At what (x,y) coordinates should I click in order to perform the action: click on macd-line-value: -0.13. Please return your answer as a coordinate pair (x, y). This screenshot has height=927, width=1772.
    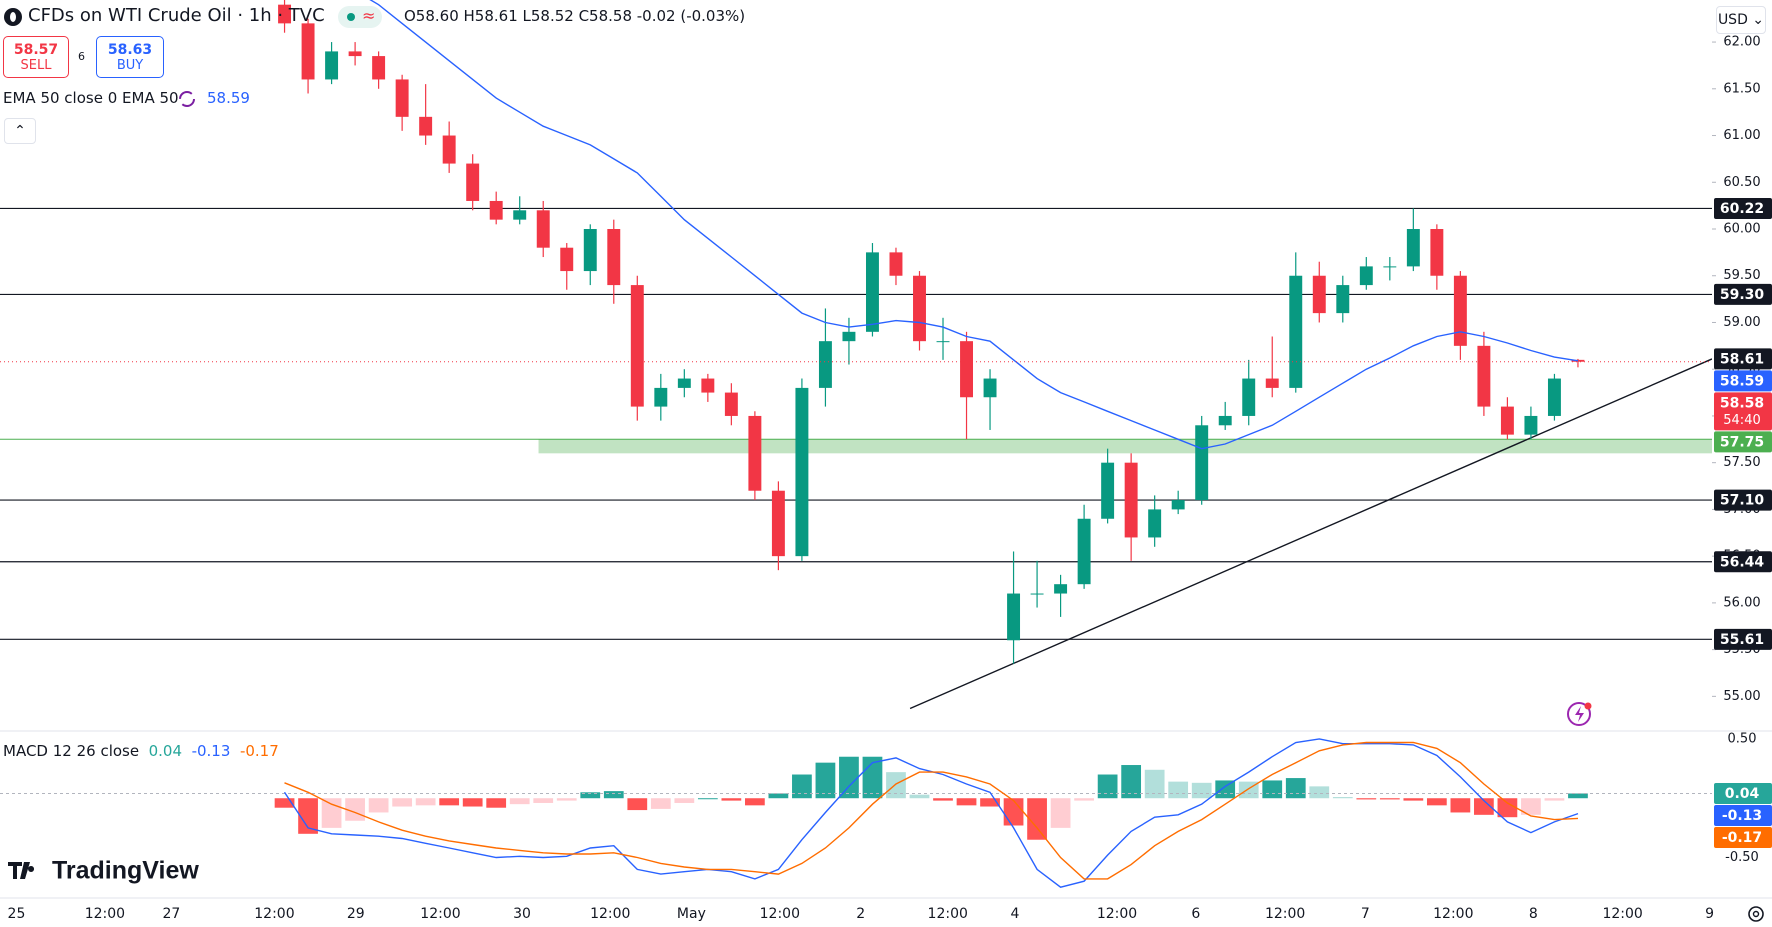
    Looking at the image, I should click on (211, 751).